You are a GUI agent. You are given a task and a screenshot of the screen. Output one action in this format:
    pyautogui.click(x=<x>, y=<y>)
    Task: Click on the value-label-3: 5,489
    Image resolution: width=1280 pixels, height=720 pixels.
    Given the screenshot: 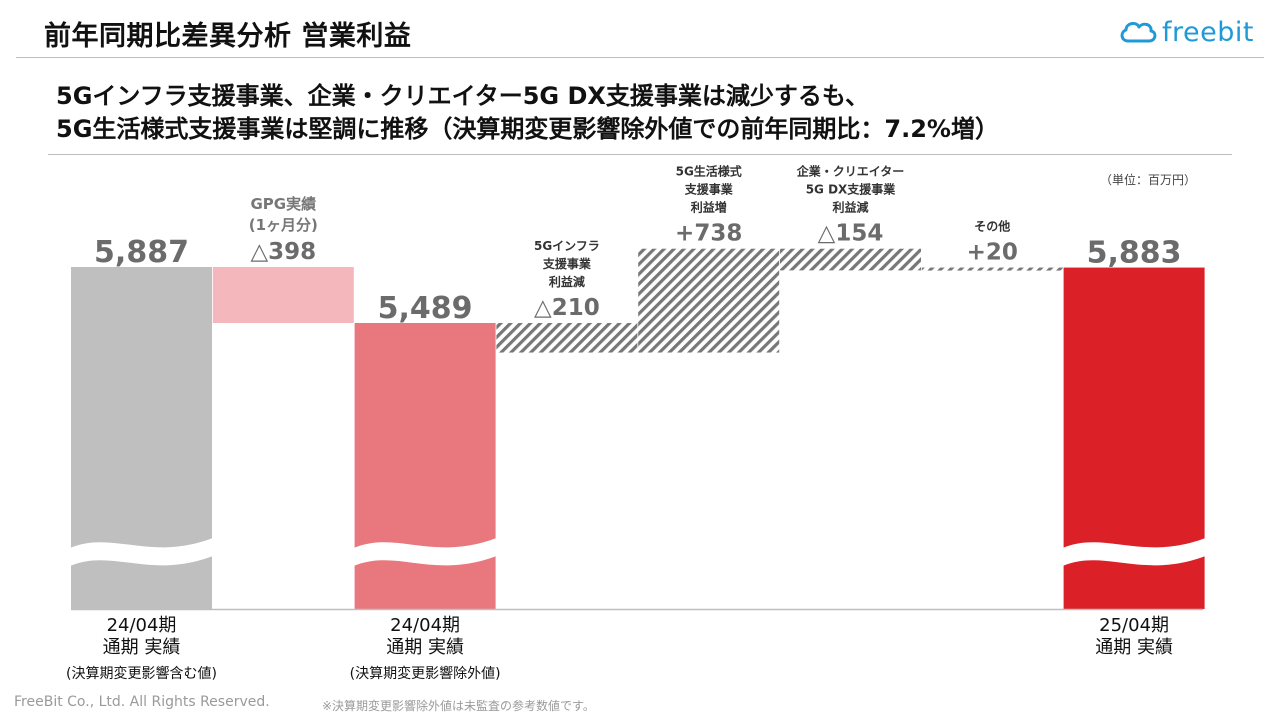 What is the action you would take?
    pyautogui.click(x=425, y=308)
    